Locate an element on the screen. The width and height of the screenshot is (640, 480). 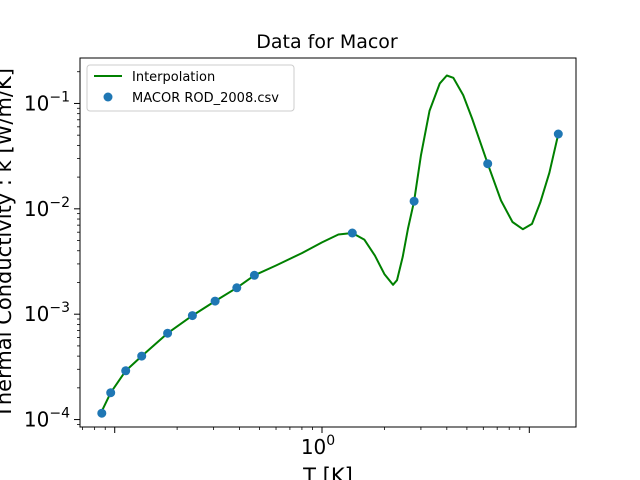
y-axis-label: Thermal Conductivity : k [W/m/K] is located at coordinates (8, 243).